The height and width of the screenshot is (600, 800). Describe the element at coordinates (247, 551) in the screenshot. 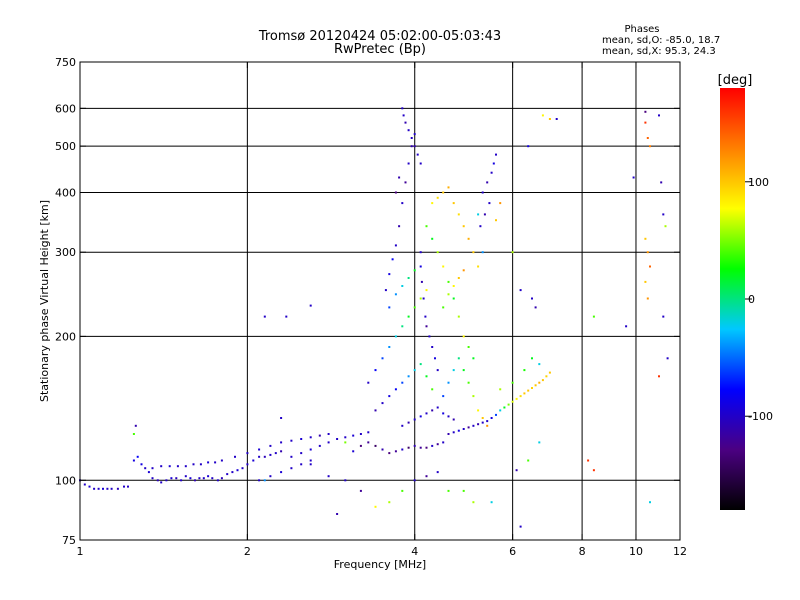

I see `x-tick-label: 2` at that location.